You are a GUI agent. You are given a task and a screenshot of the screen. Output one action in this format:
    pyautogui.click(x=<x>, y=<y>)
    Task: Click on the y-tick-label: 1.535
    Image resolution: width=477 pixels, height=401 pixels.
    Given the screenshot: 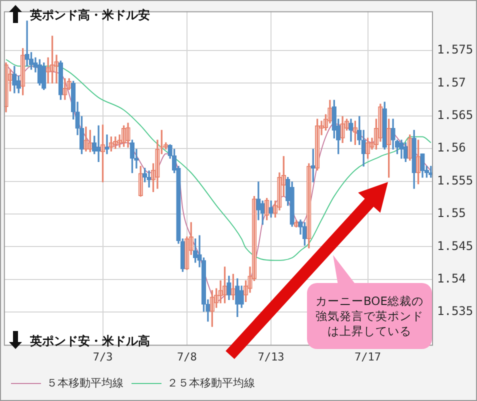 What is the action you would take?
    pyautogui.click(x=455, y=311)
    